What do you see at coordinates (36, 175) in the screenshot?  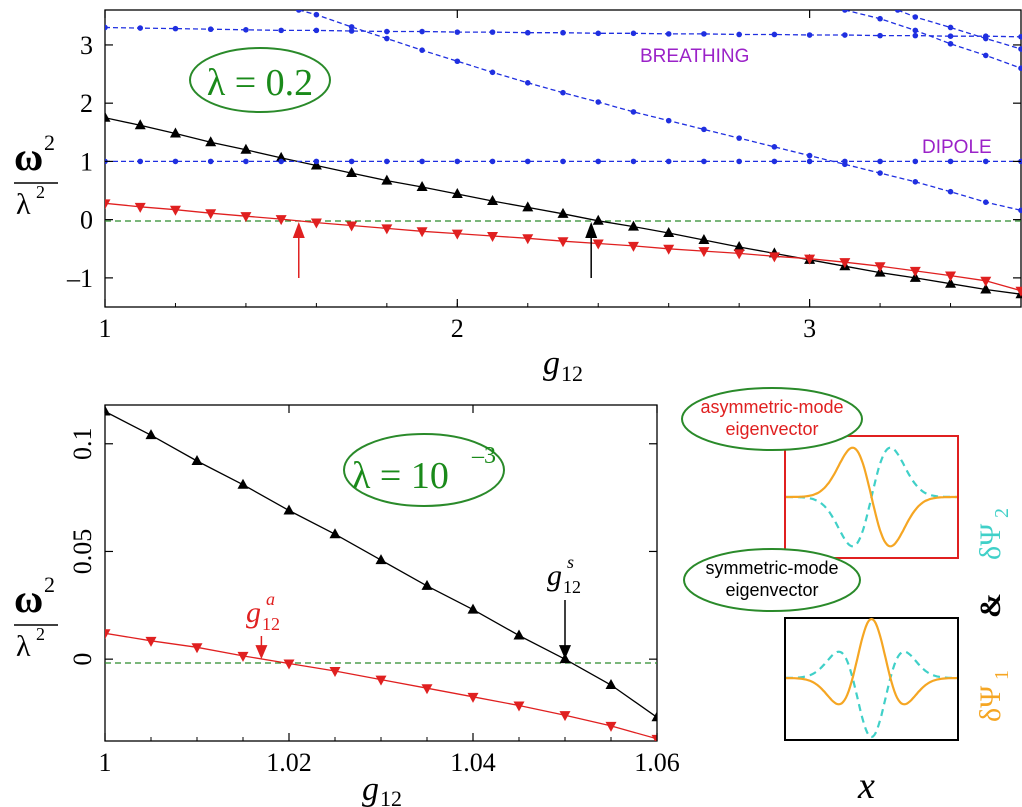 I see `top-y-label: ω 2 λ 2` at bounding box center [36, 175].